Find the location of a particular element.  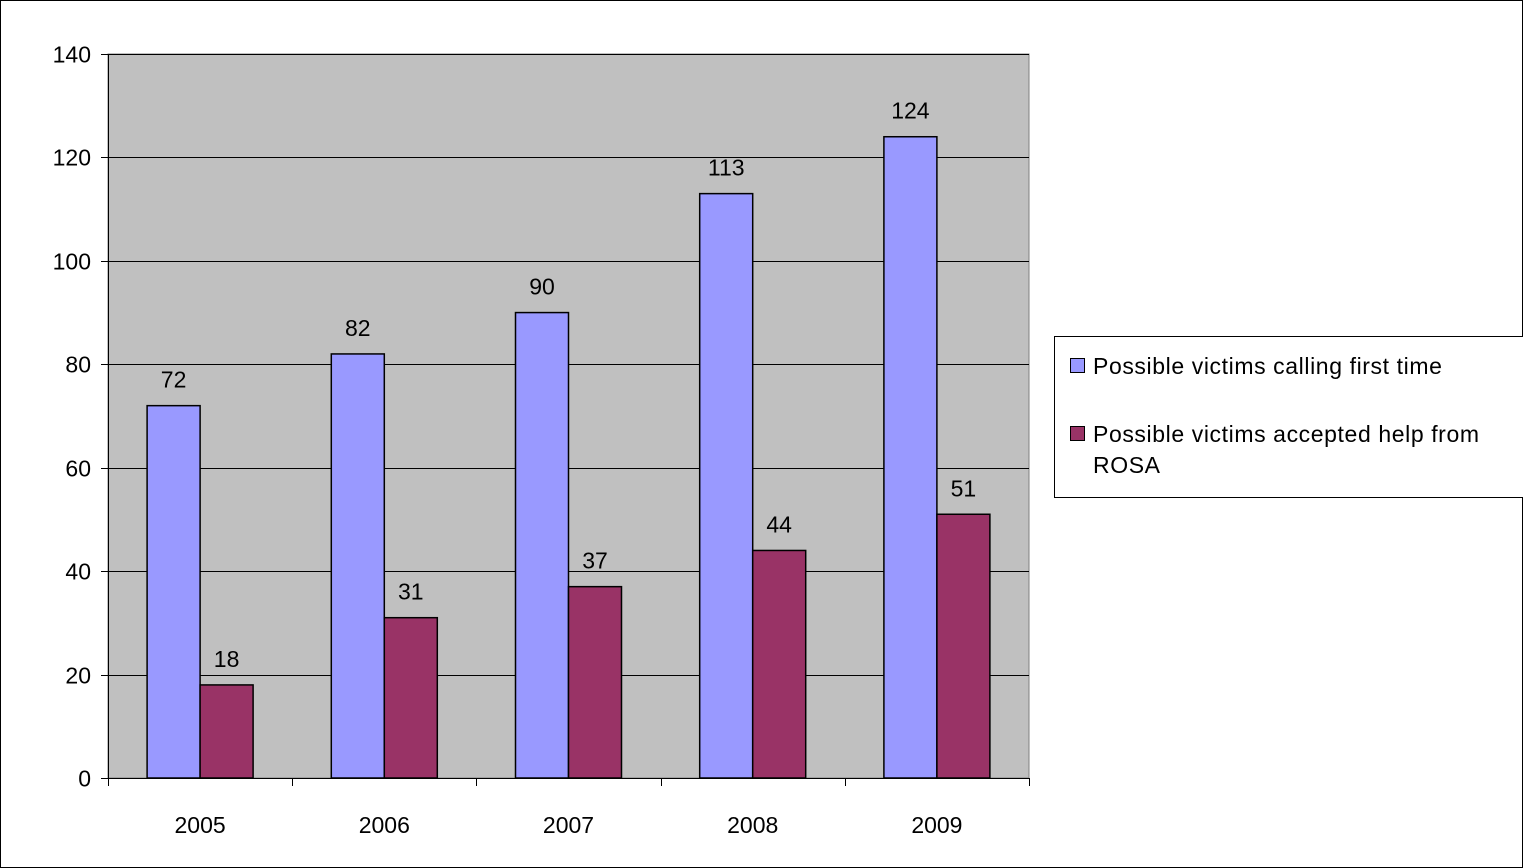

bar-series-2-2005 is located at coordinates (226, 731).